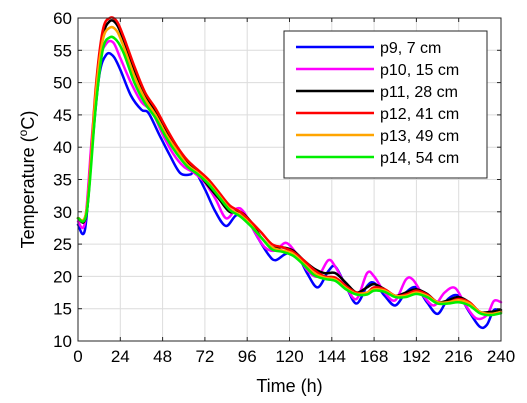 The width and height of the screenshot is (527, 403). I want to click on x-tick-labels: 0 24 48 72 96 120 144 168 192 216 240, so click(294, 356).